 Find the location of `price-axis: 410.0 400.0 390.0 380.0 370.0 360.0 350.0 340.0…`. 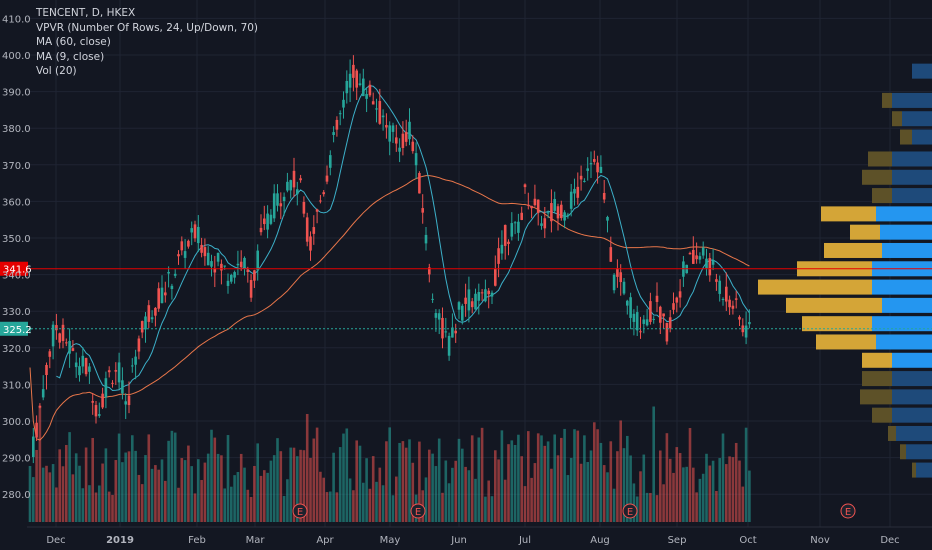

price-axis: 410.0 400.0 390.0 380.0 370.0 360.0 350.0 340.0… is located at coordinates (16, 257).